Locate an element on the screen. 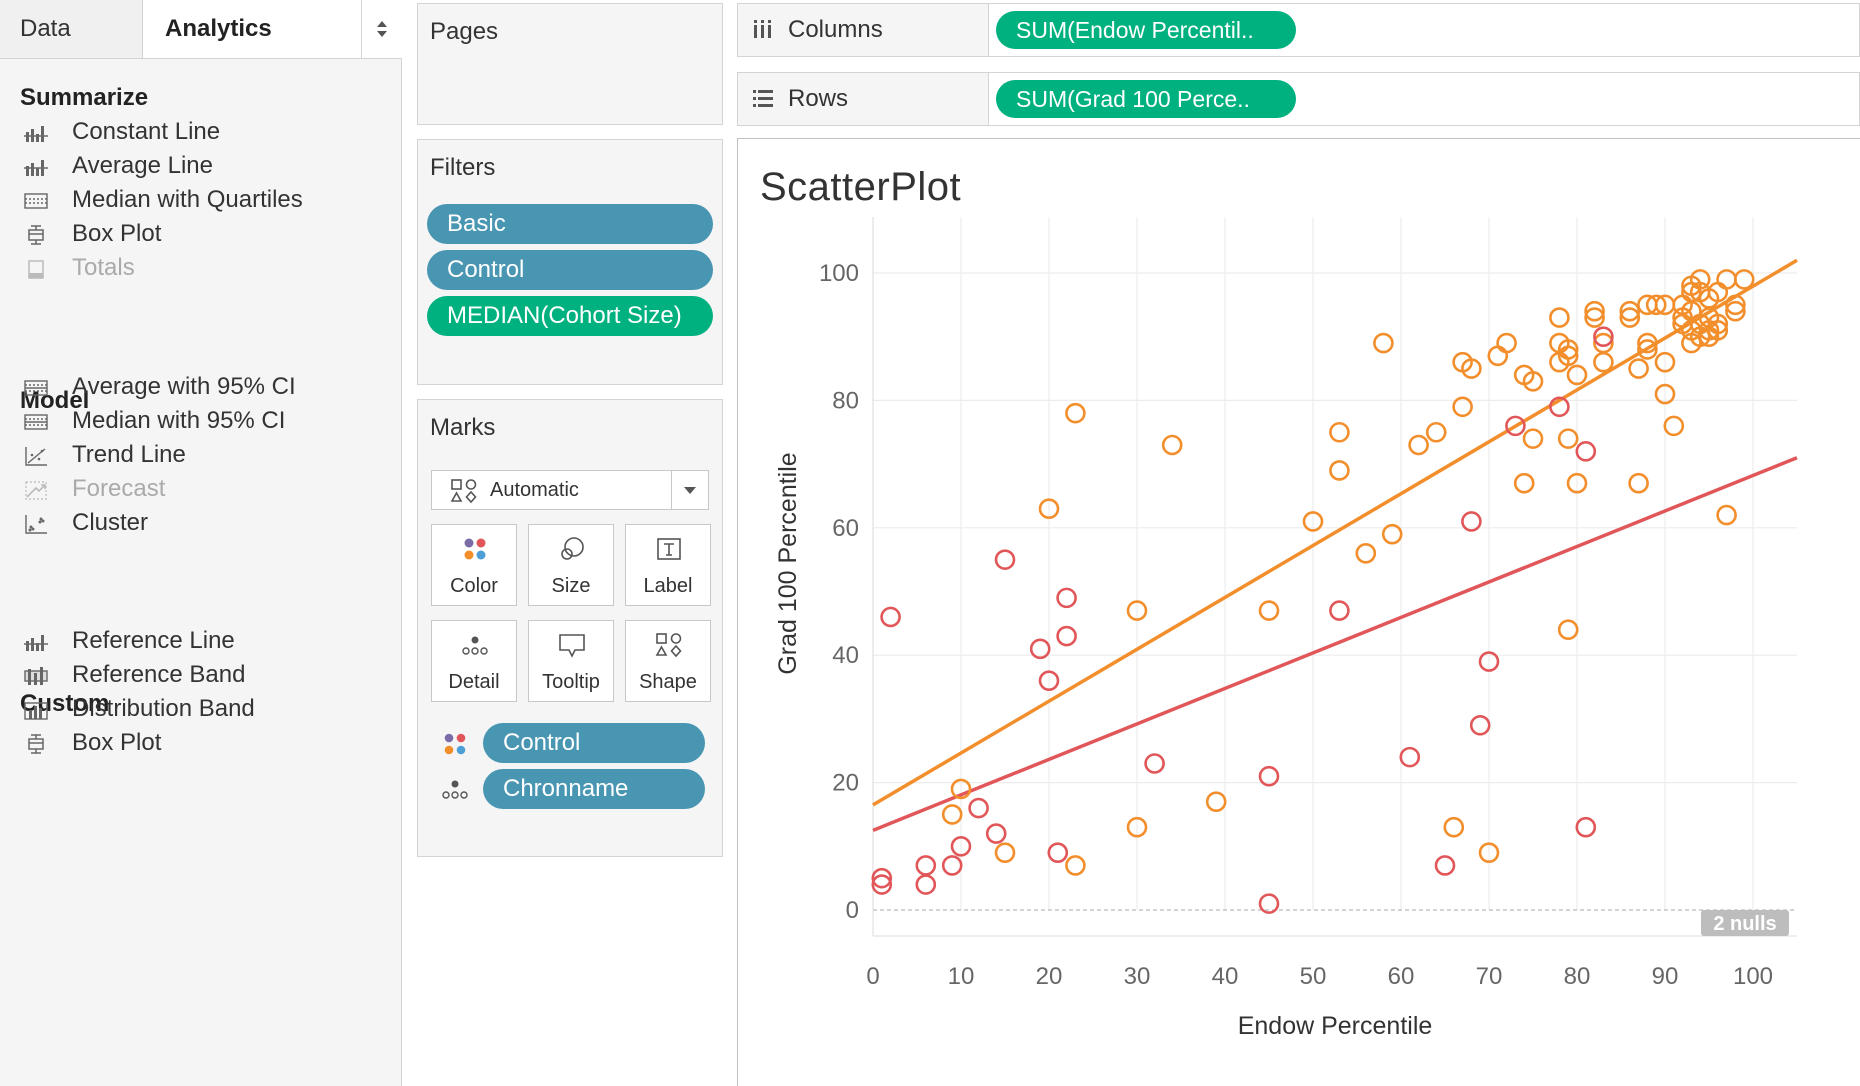 The height and width of the screenshot is (1086, 1860). rows-pill: SUM(Grad 100 Perce.. is located at coordinates (1146, 99).